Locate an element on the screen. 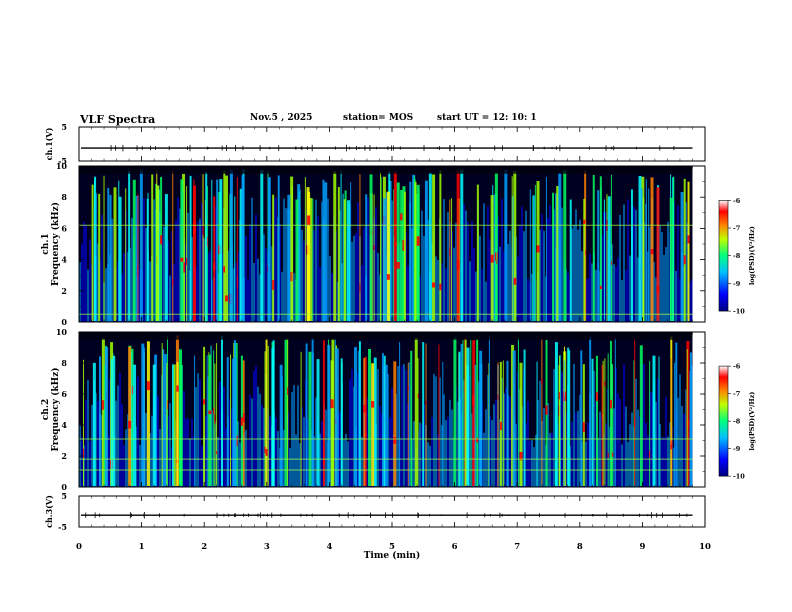 The height and width of the screenshot is (612, 792). xtick-label: 1 is located at coordinates (142, 547).